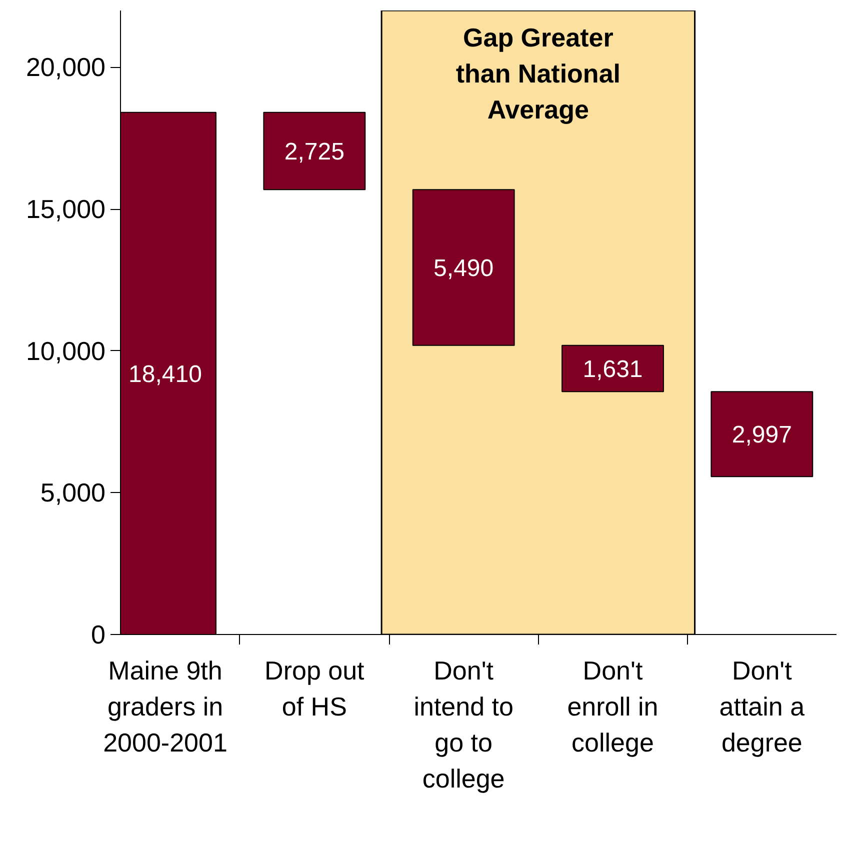 The image size is (846, 864). What do you see at coordinates (464, 725) in the screenshot?
I see `x-tick-label: Don't intend to go to college` at bounding box center [464, 725].